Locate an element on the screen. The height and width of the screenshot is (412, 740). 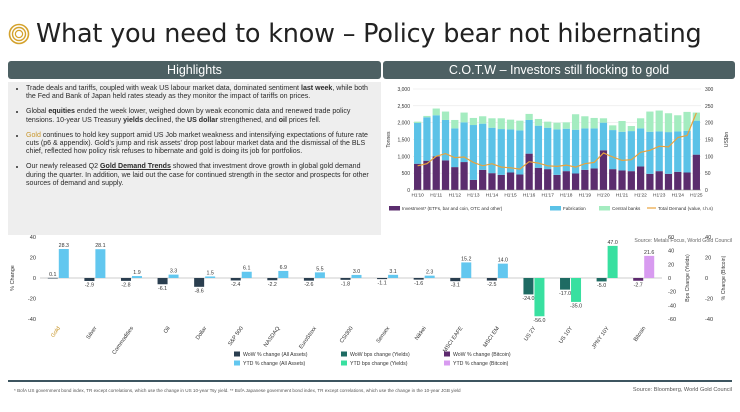
perf-x-tick: US 2Y is located at coordinates (530, 333).